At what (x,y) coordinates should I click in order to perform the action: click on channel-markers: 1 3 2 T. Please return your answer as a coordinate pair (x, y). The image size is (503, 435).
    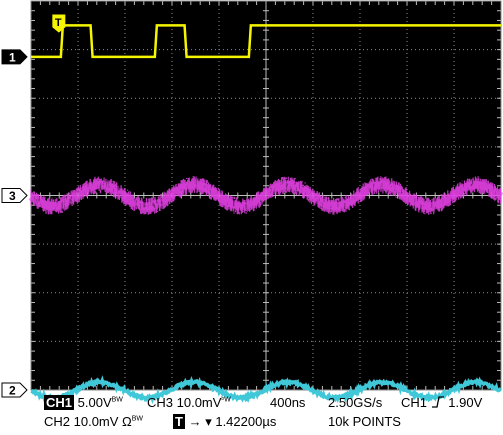
    Looking at the image, I should click on (33, 206).